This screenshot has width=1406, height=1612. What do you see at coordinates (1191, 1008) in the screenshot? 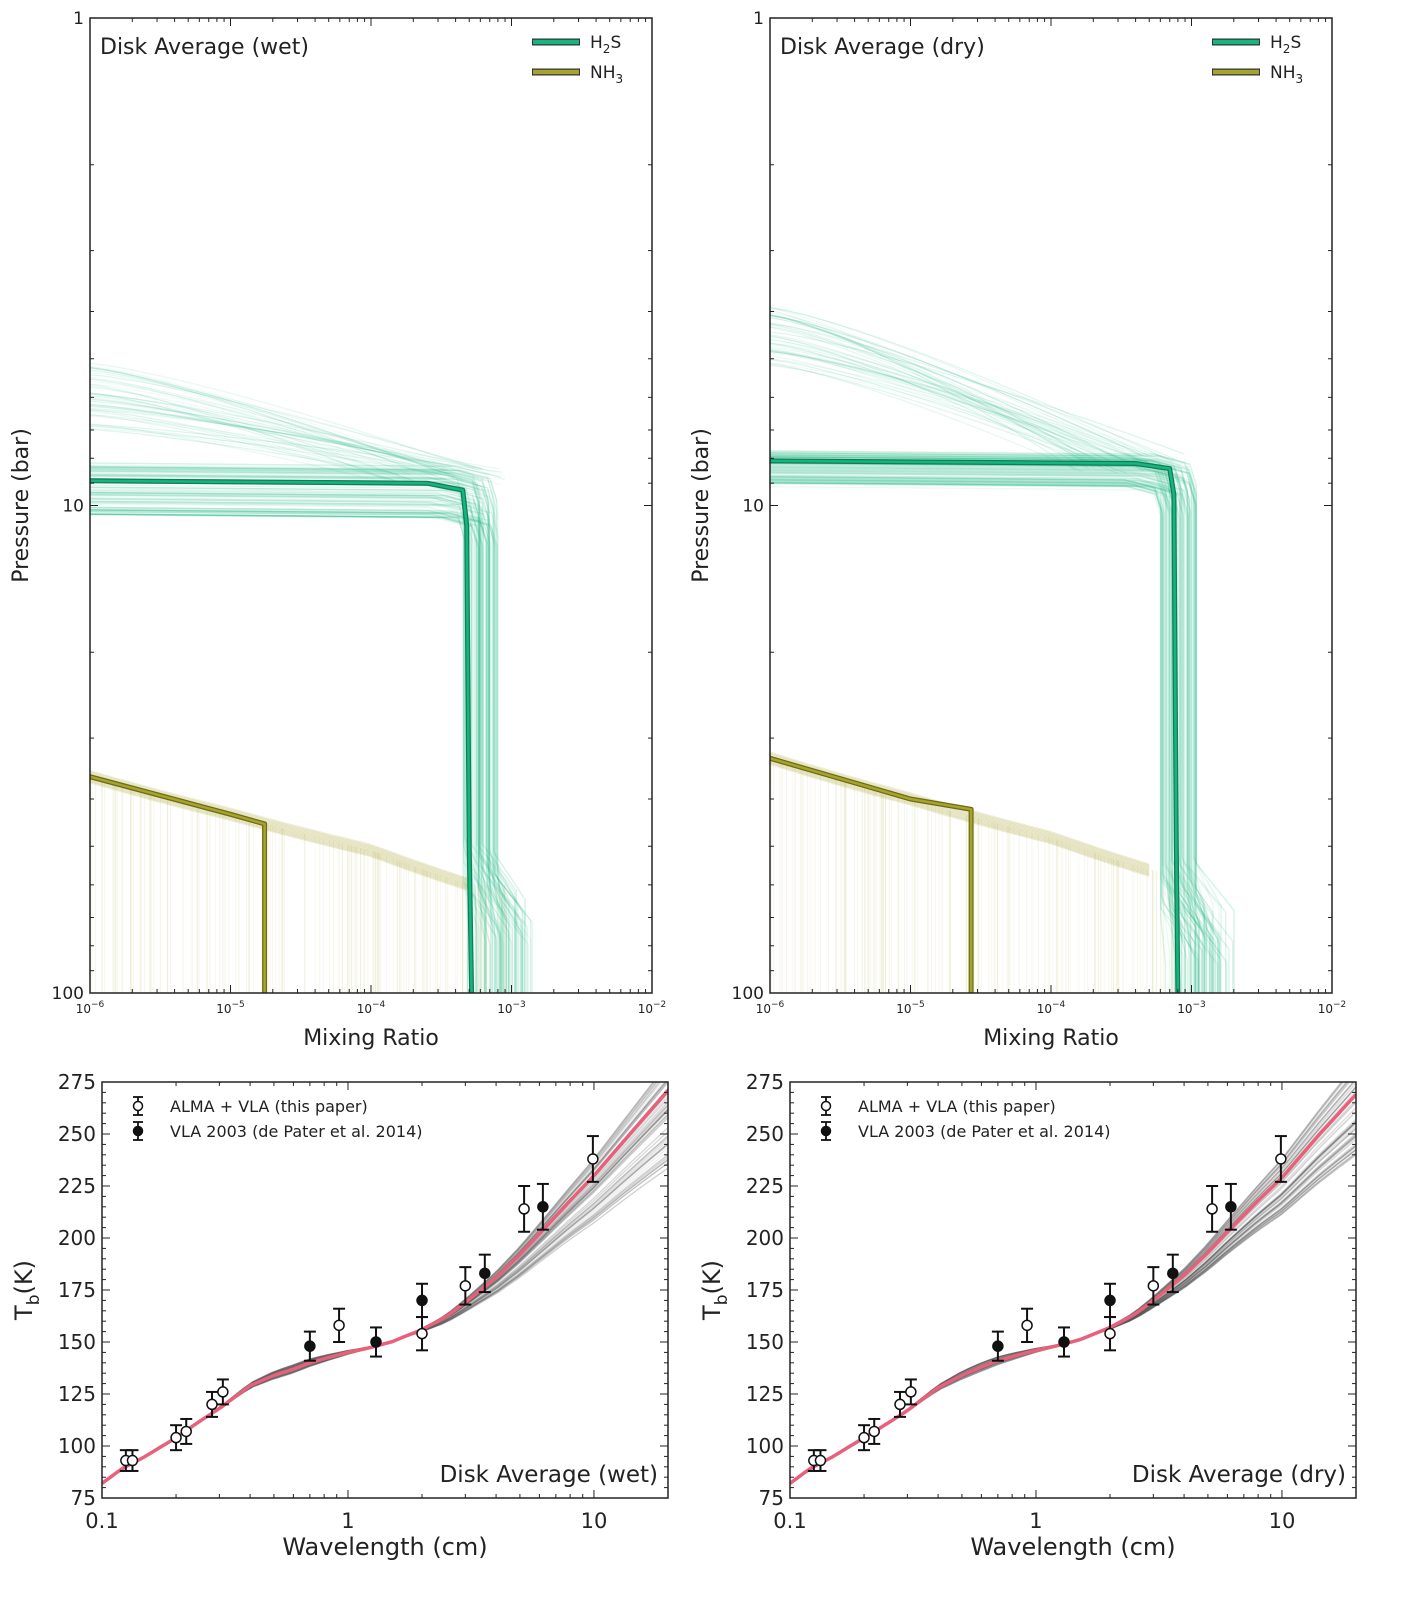
I see `x-tick-label: 10⁻³` at bounding box center [1191, 1008].